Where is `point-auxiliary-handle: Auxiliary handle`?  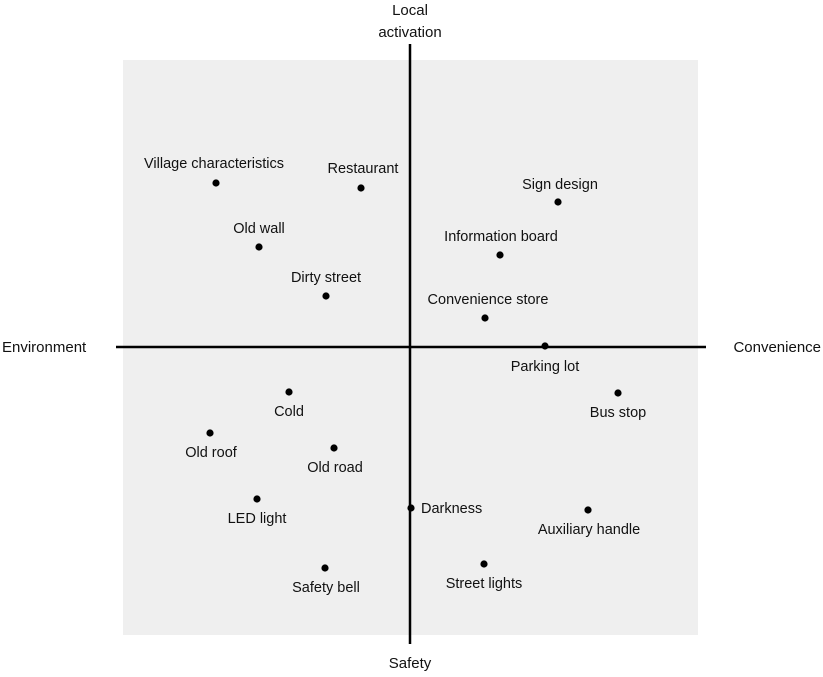 point-auxiliary-handle: Auxiliary handle is located at coordinates (589, 522).